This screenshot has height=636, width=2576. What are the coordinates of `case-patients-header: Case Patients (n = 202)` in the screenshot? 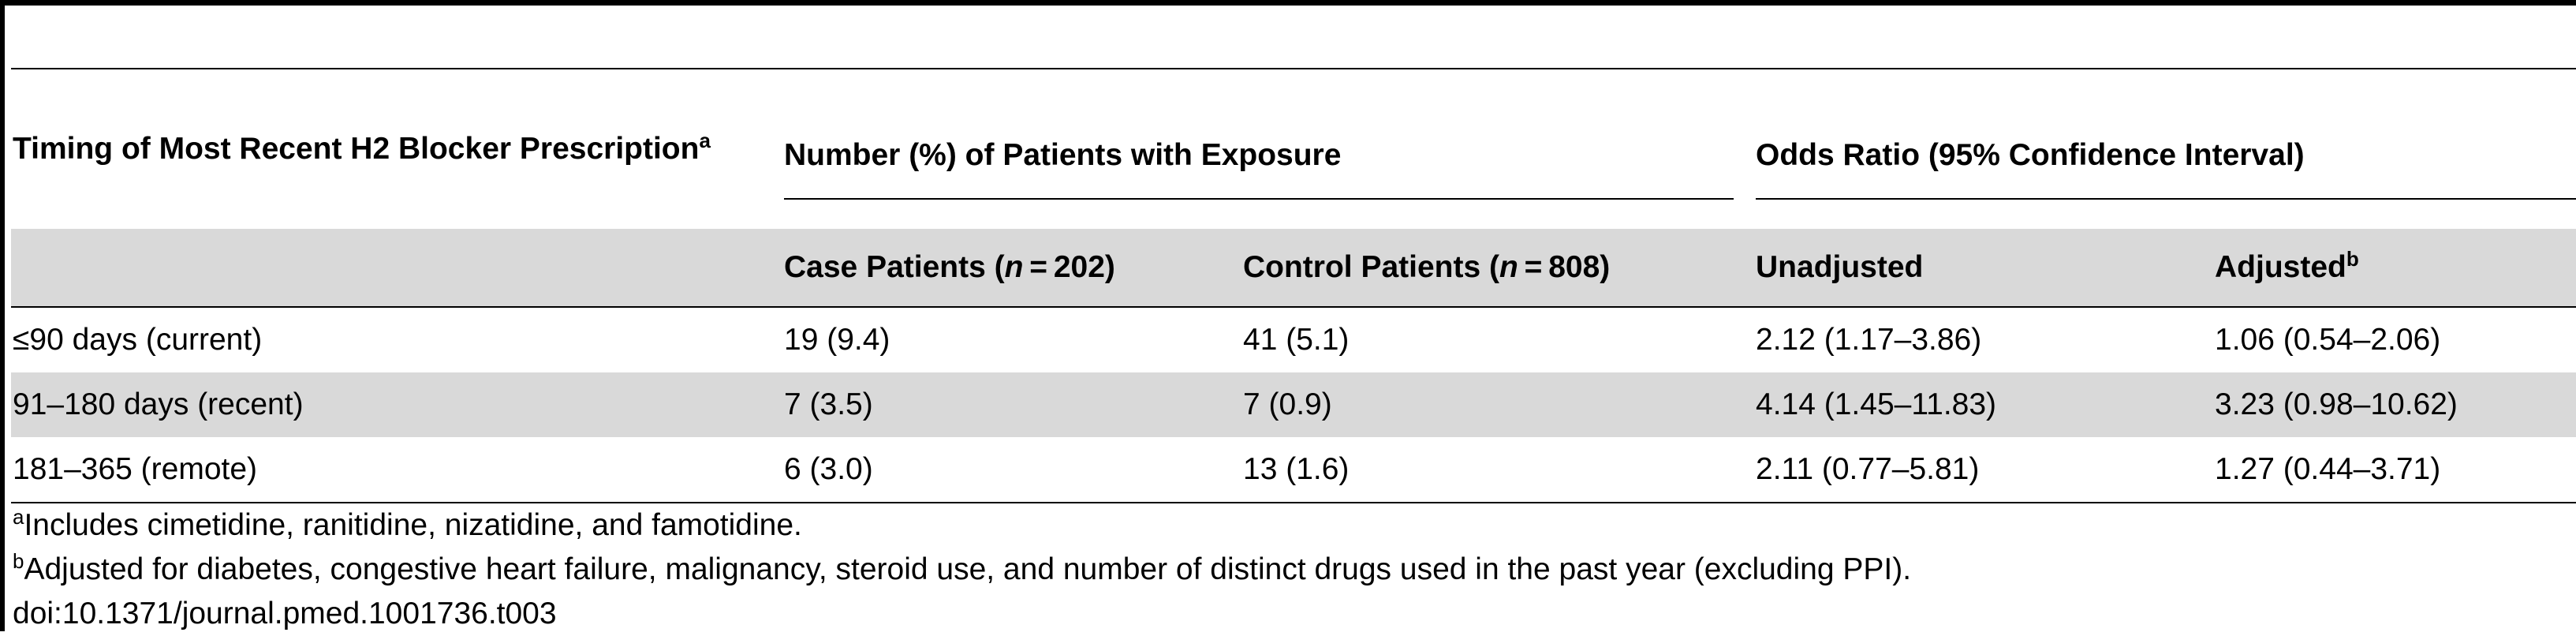 It's located at (1013, 268).